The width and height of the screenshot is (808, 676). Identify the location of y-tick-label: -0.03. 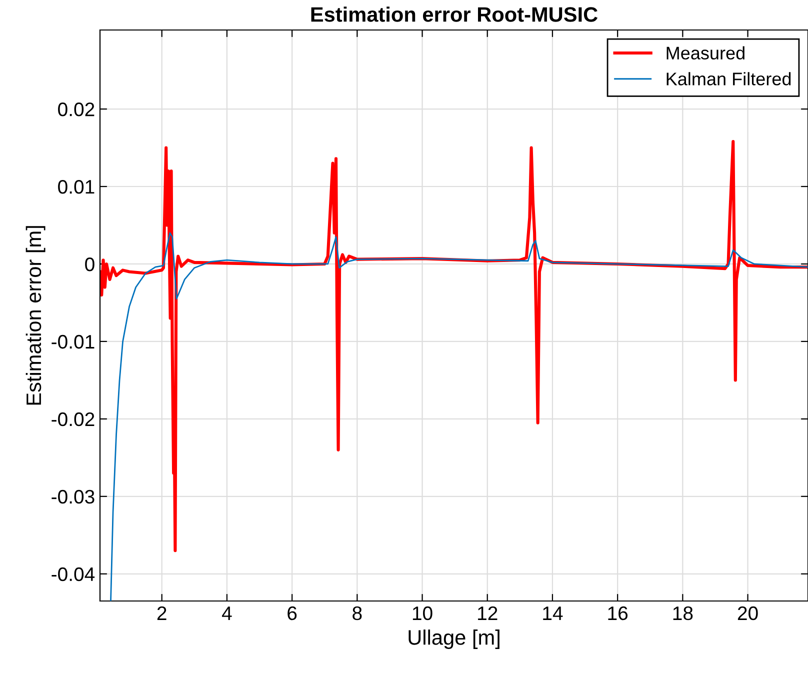
(73, 497).